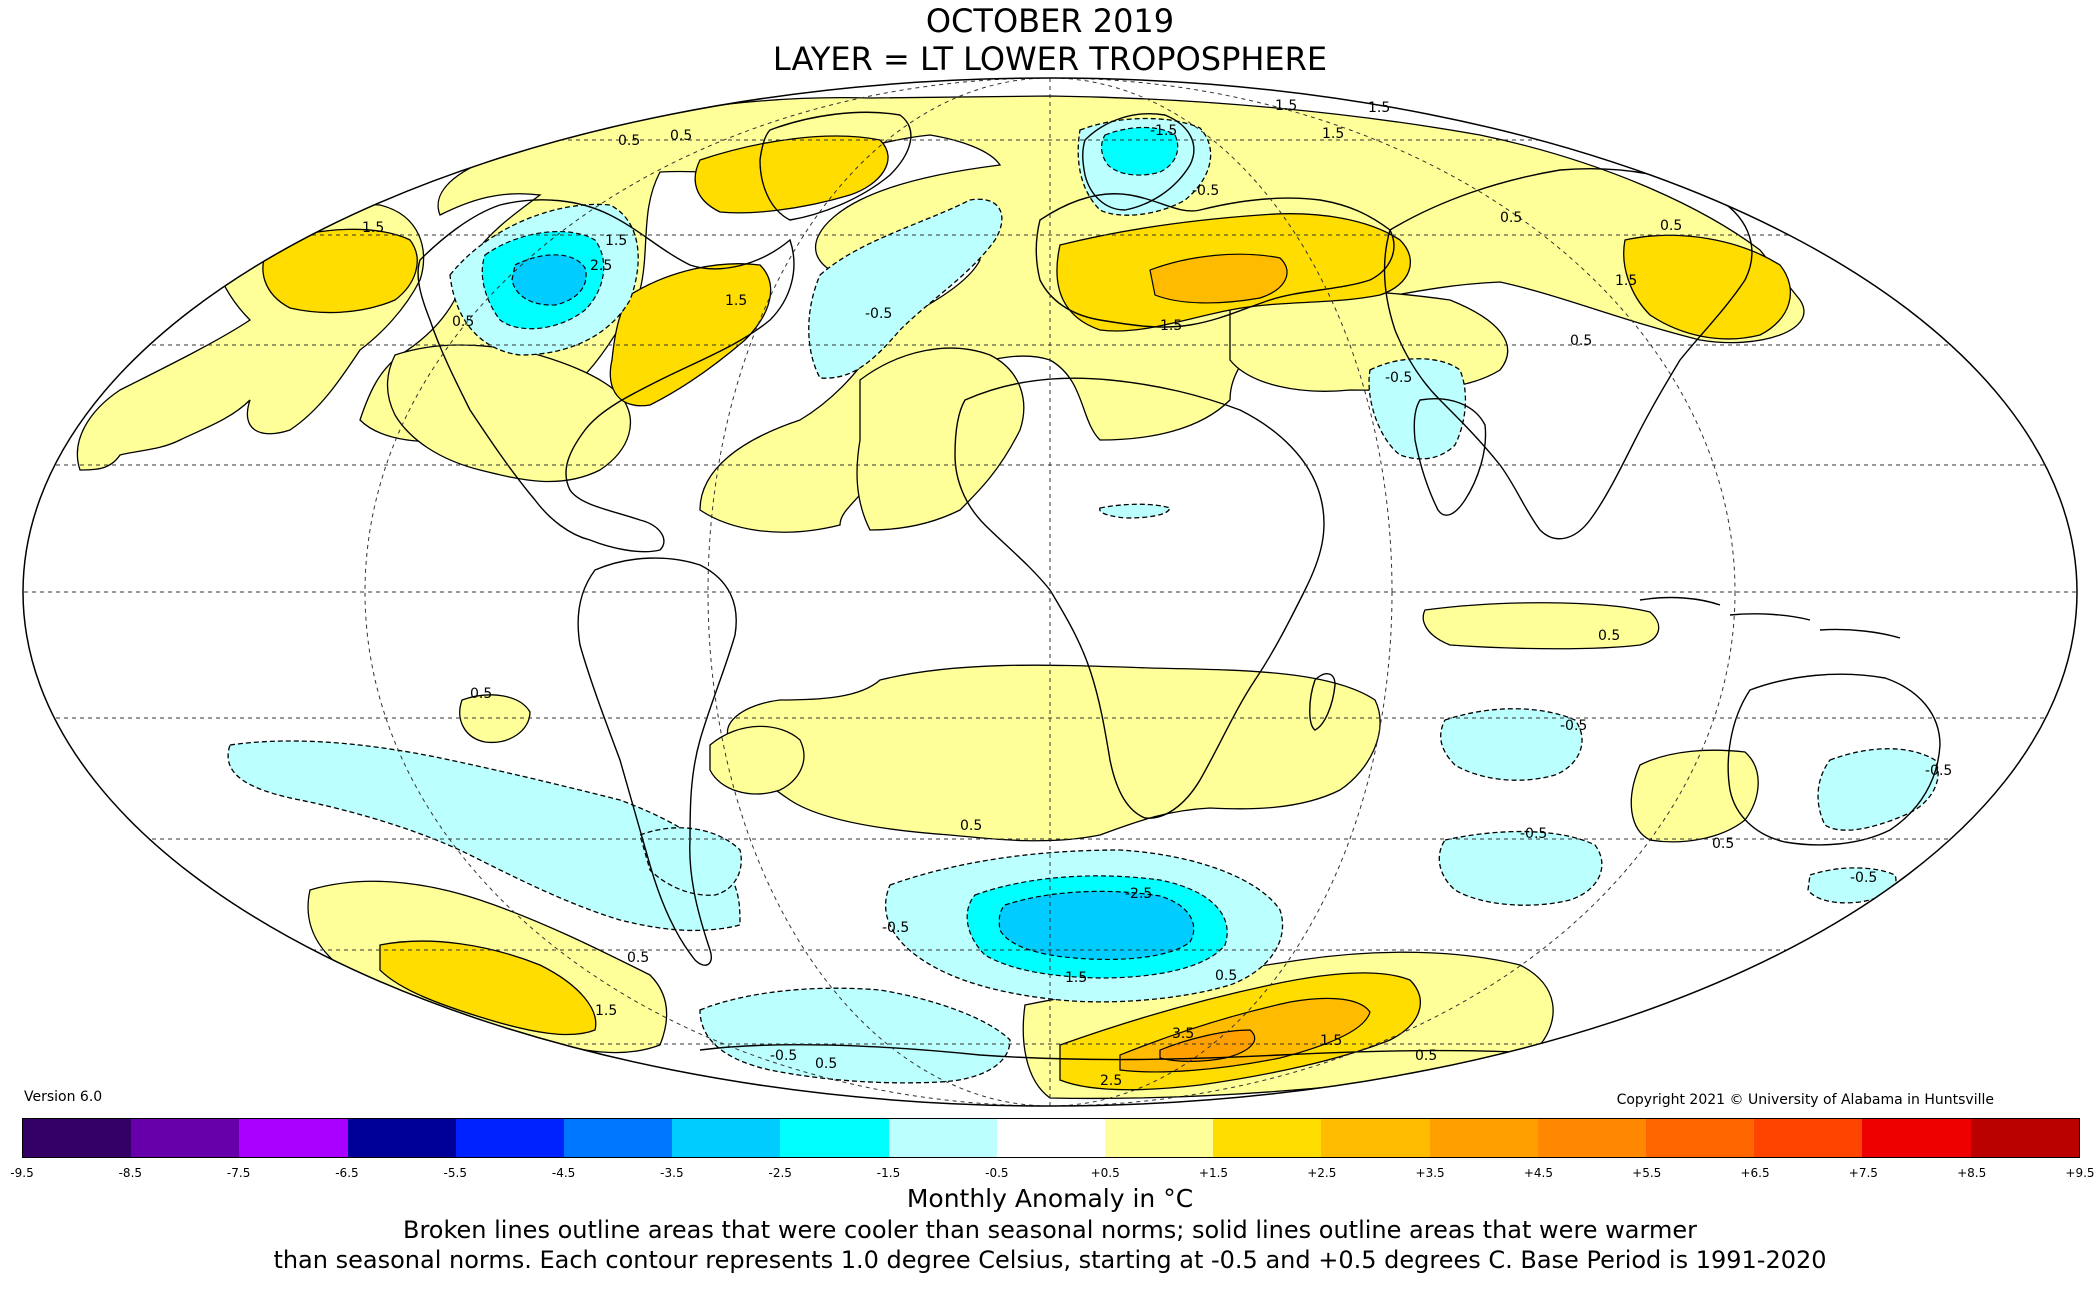  Describe the element at coordinates (484, 836) in the screenshot. I see `cool-region-south-pacific-wide` at that location.